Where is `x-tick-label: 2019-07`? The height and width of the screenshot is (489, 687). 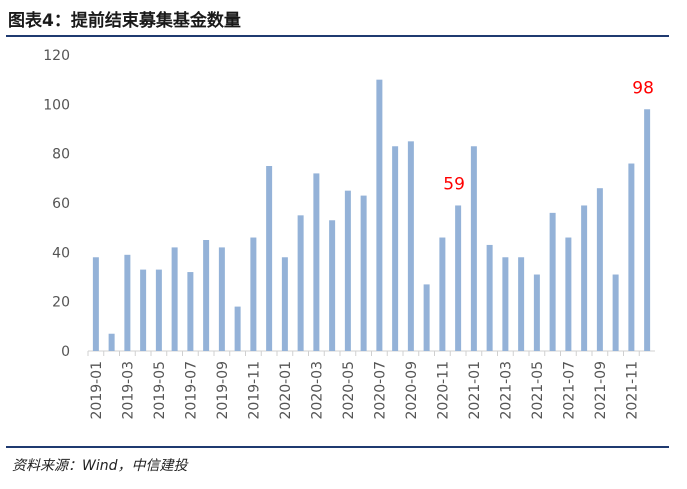 x-tick-label: 2019-07 is located at coordinates (191, 390).